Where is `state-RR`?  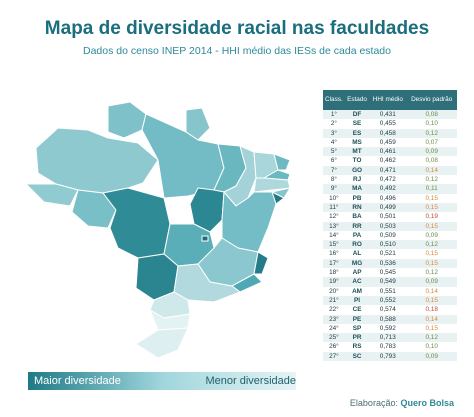
state-RR is located at coordinates (127, 120).